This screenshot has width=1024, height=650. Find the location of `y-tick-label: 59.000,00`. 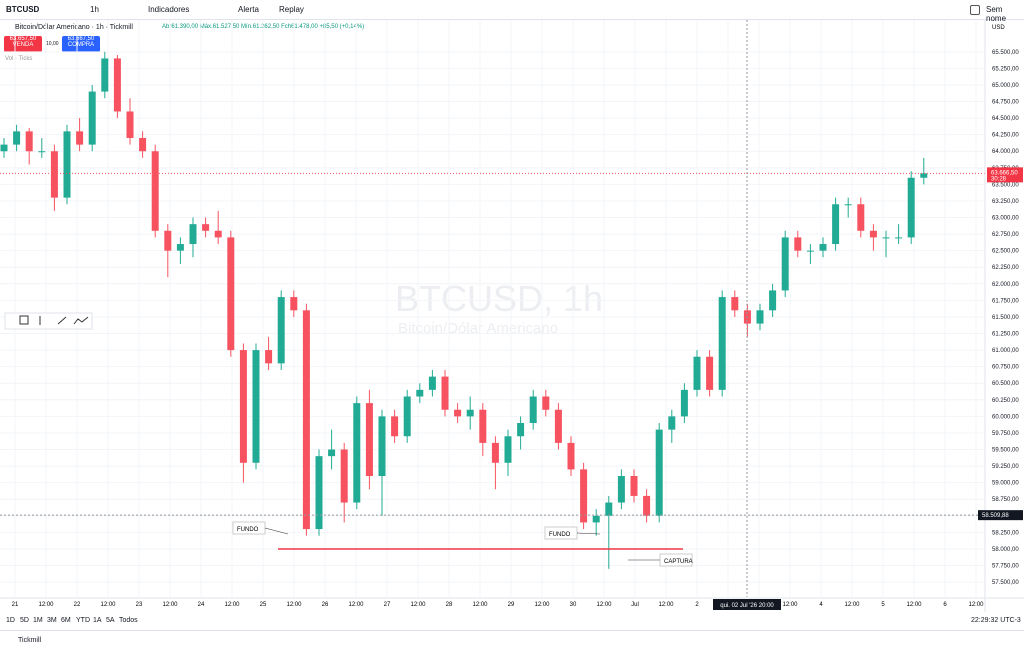

y-tick-label: 59.000,00 is located at coordinates (1005, 484).